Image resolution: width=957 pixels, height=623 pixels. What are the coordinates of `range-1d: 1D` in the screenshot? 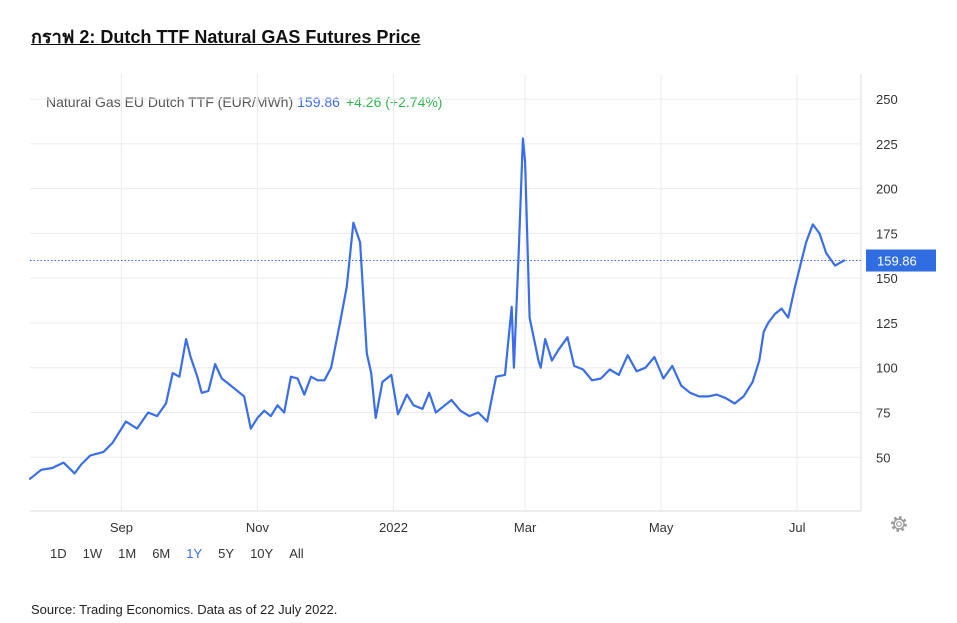 It's located at (58, 553).